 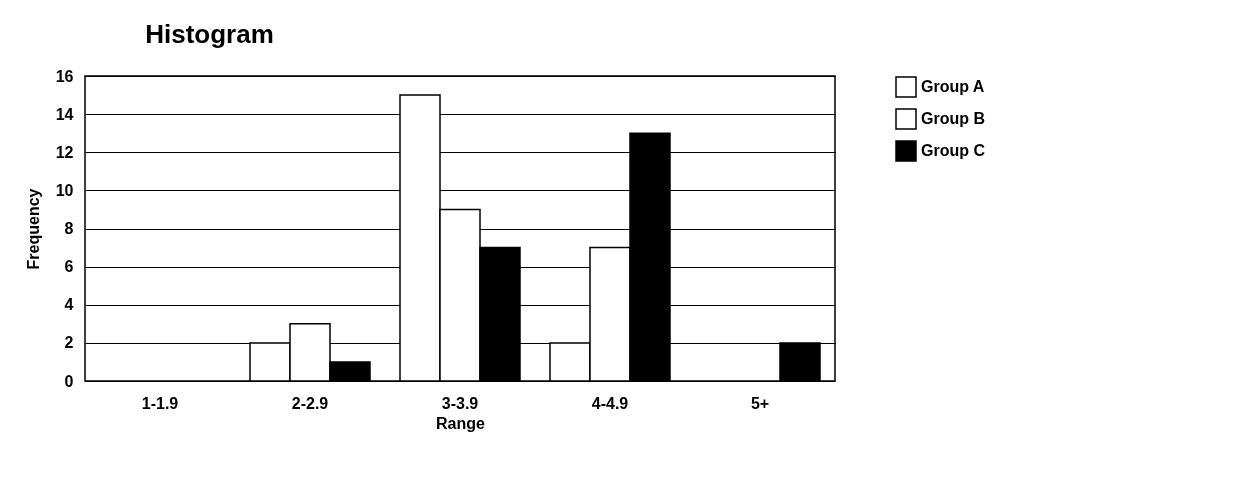 What do you see at coordinates (610, 403) in the screenshot?
I see `x-tick-label: 4-4.9` at bounding box center [610, 403].